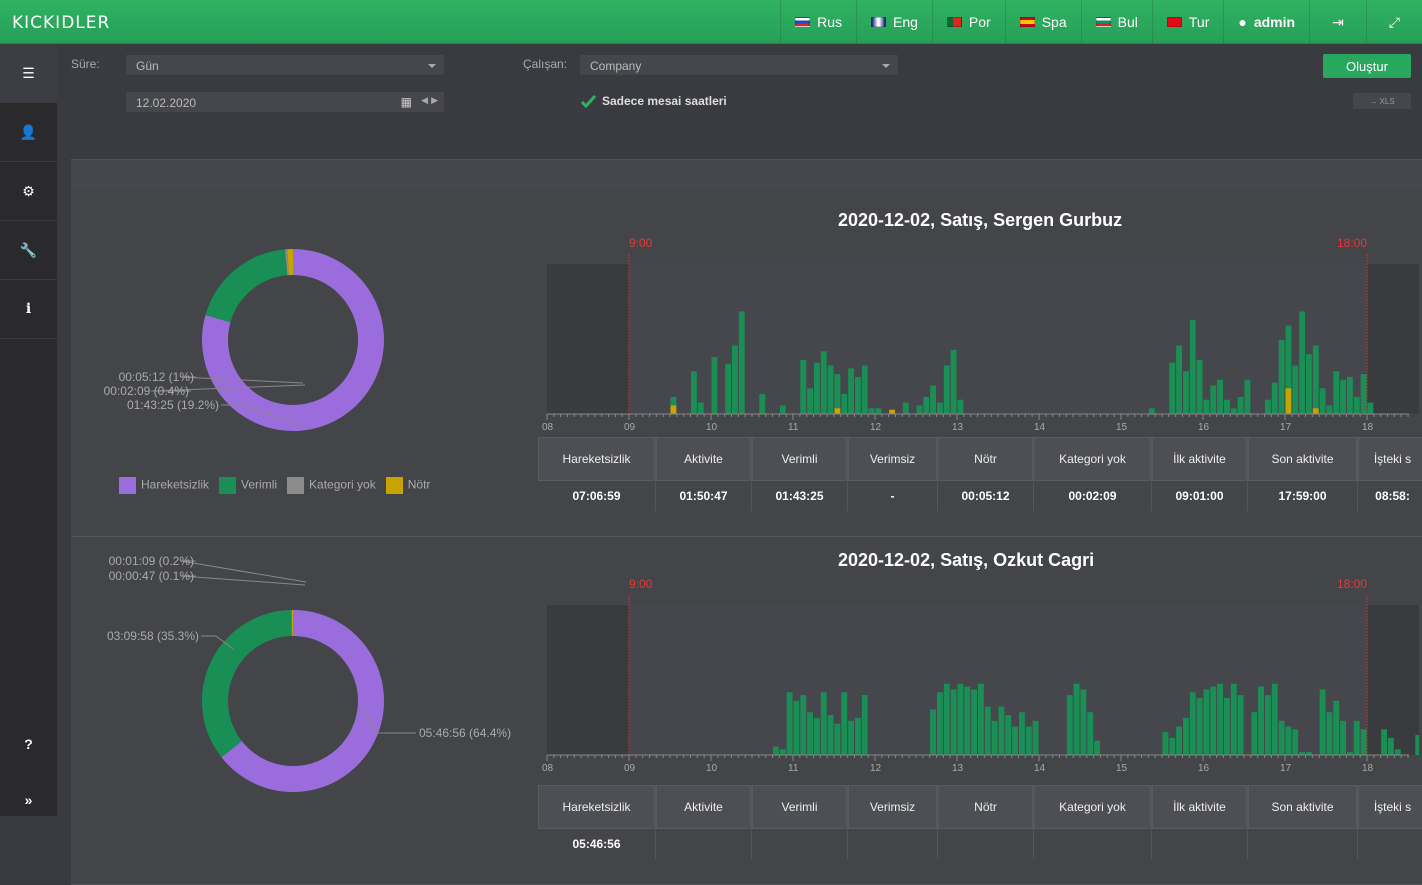 This screenshot has width=1422, height=885. Describe the element at coordinates (1043, 22) in the screenshot. I see `lang-es-link: Spa` at that location.